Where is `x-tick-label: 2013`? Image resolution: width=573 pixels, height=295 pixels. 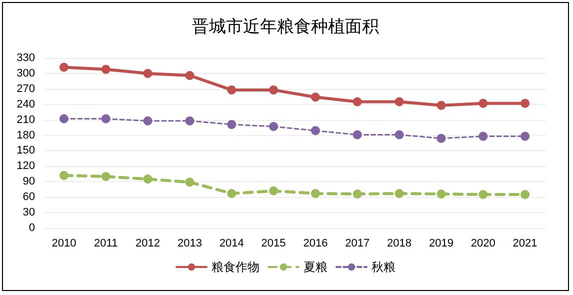
x-tick-label: 2013 is located at coordinates (189, 244).